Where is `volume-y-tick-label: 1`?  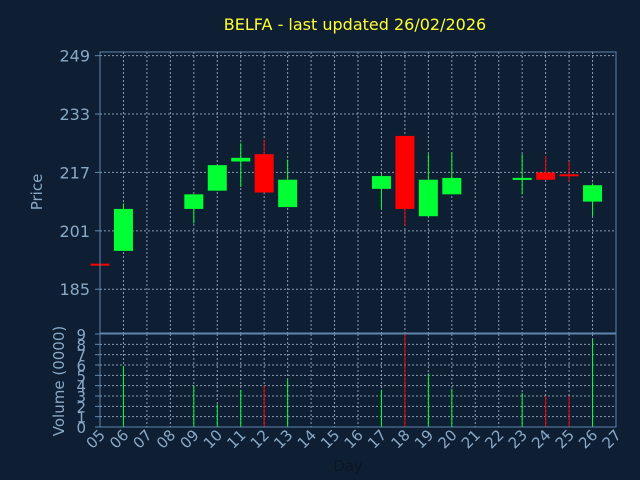
volume-y-tick-label: 1 is located at coordinates (81, 418).